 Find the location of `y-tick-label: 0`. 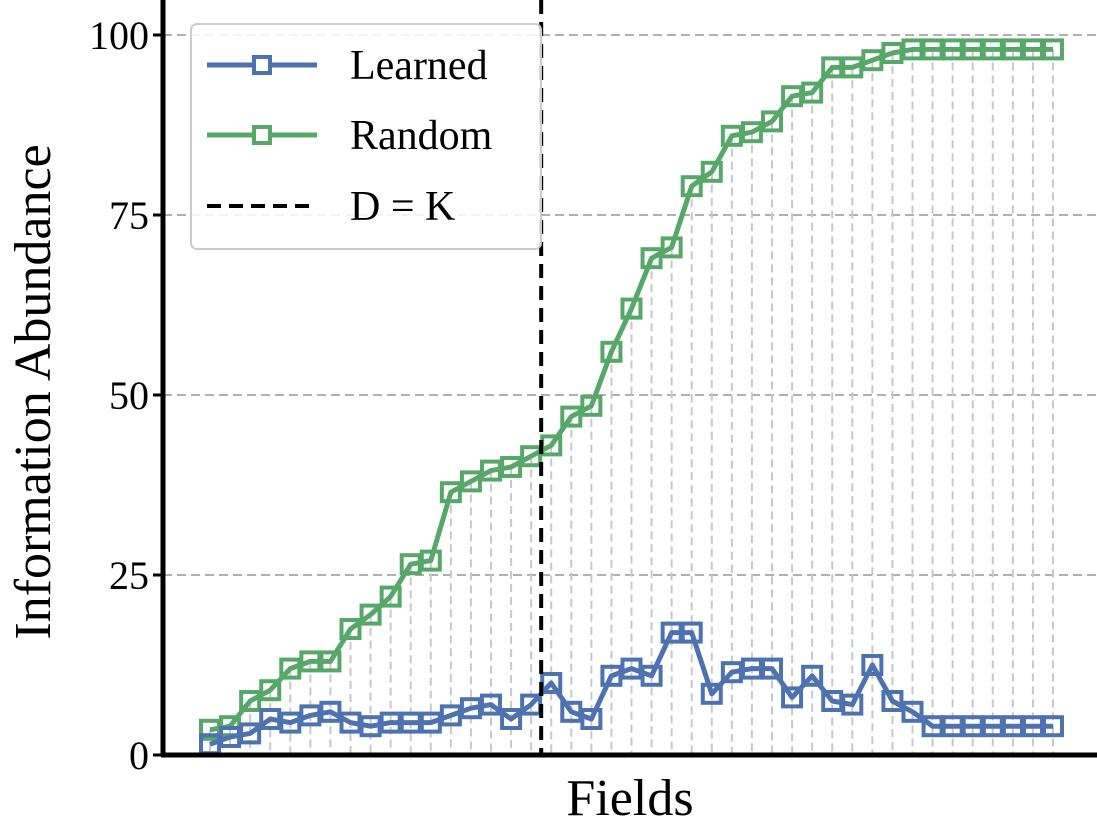

y-tick-label: 0 is located at coordinates (139, 755).